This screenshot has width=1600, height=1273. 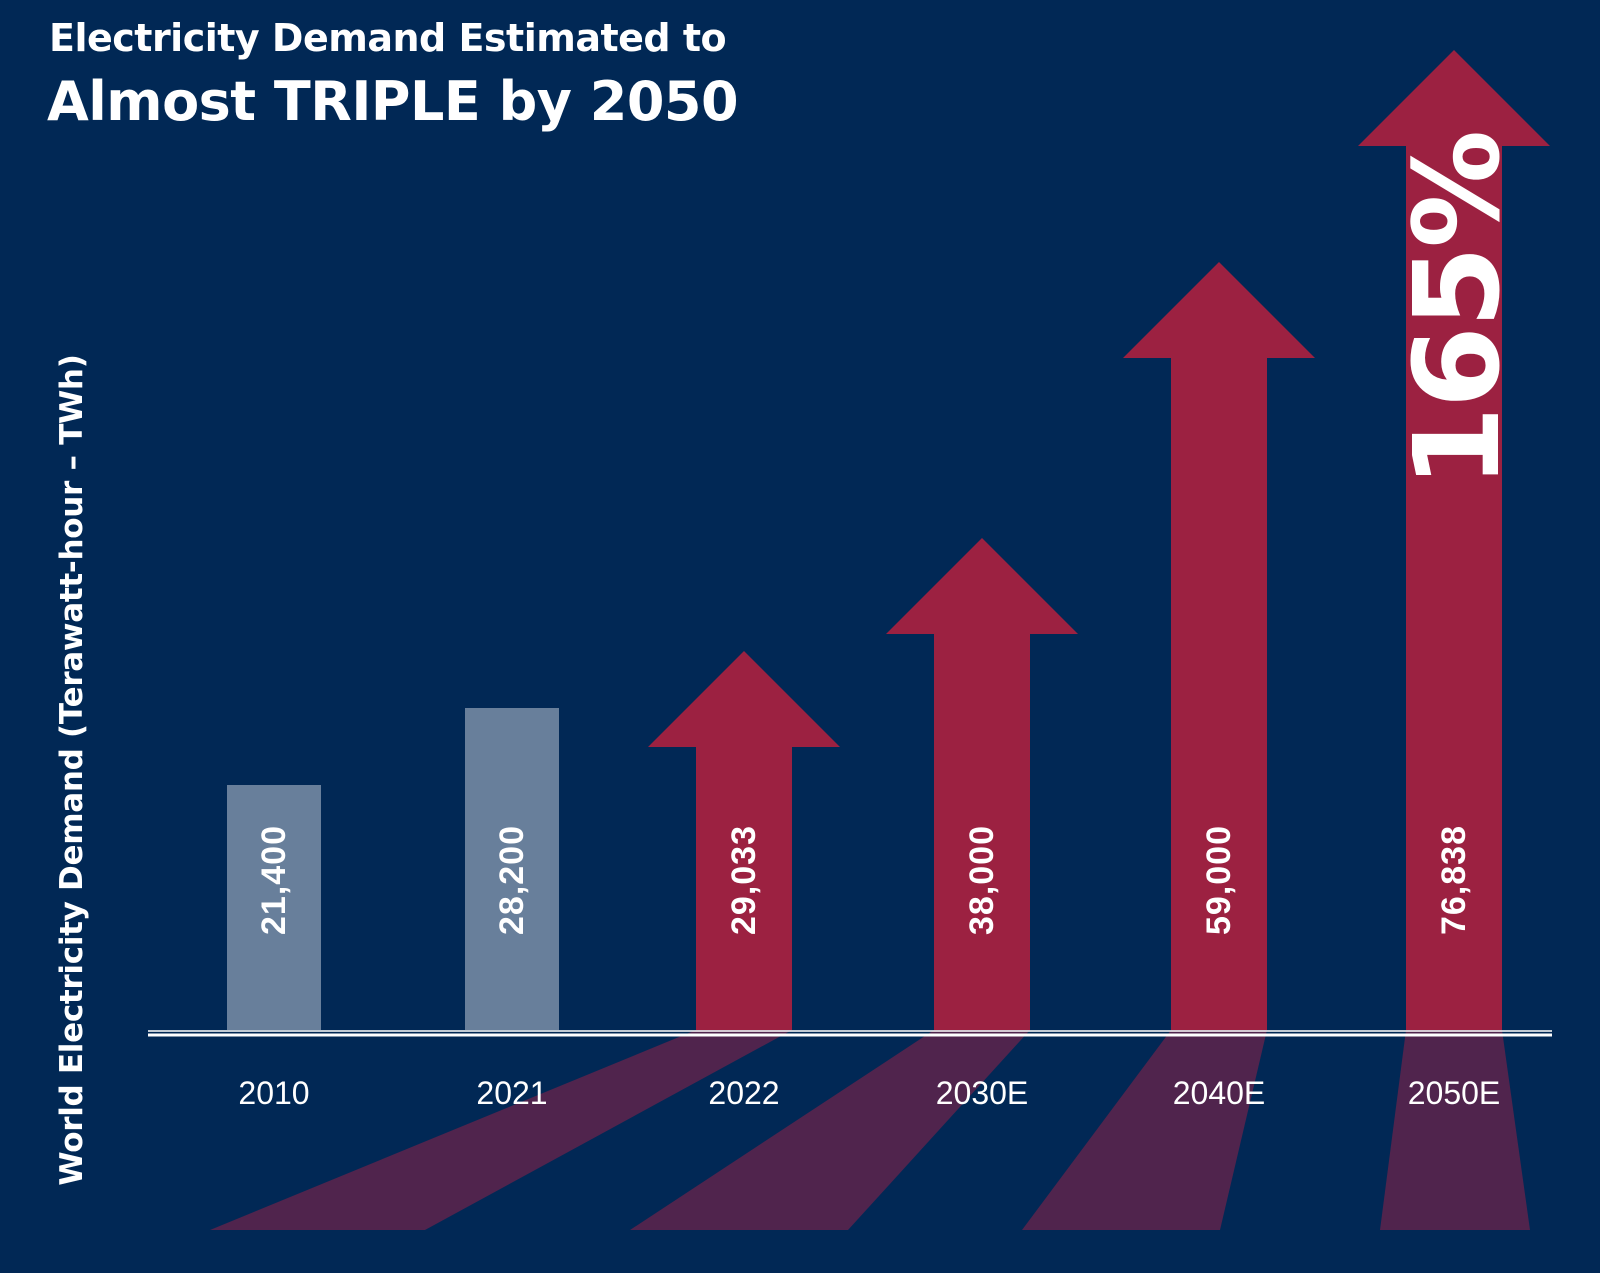 I want to click on chart-title-line1: Electricity Demand Estimated to, so click(x=388, y=38).